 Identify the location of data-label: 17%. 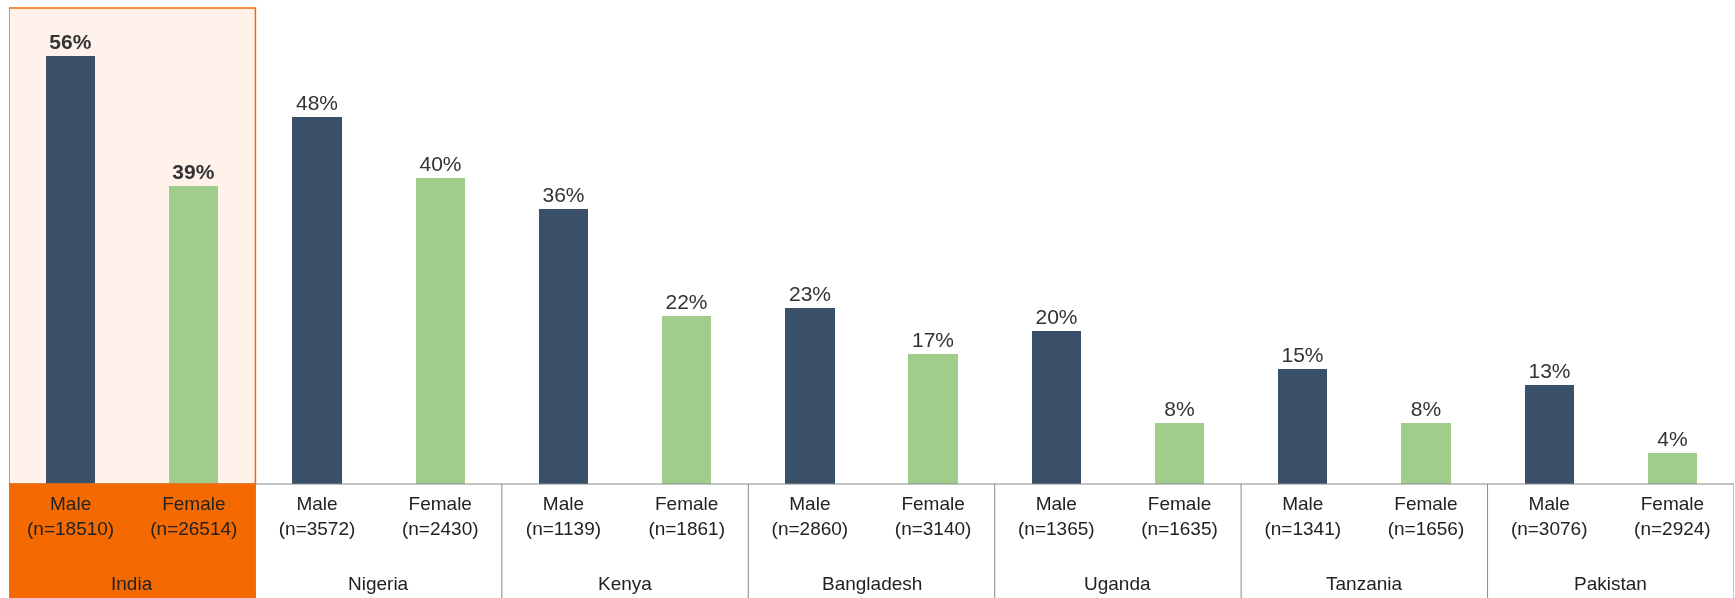
(933, 339).